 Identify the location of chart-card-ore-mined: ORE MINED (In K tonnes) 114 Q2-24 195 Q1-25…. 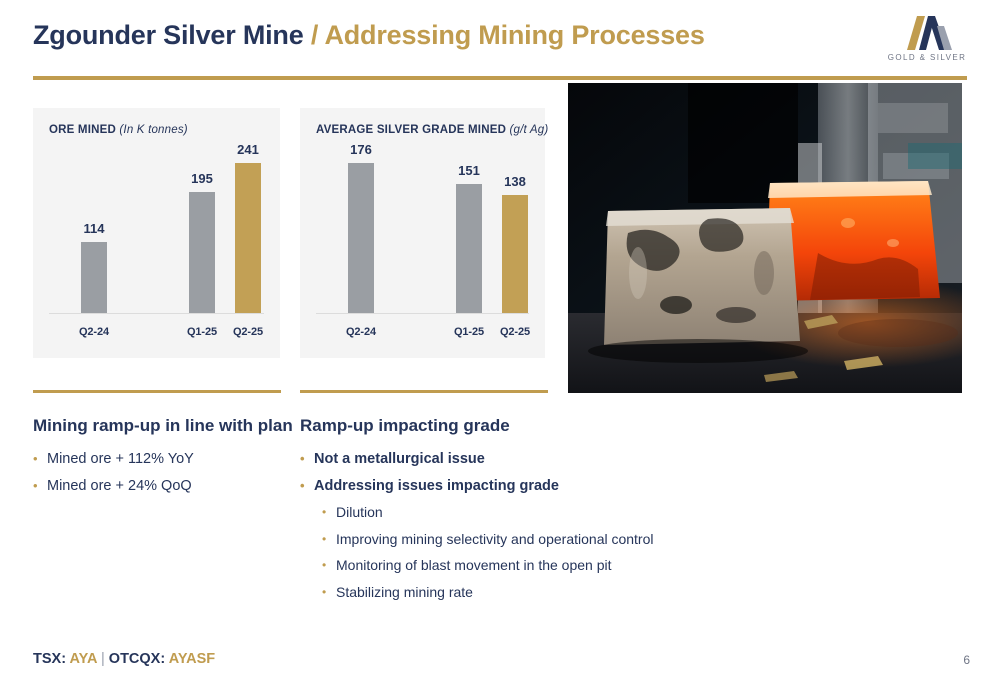
(156, 233).